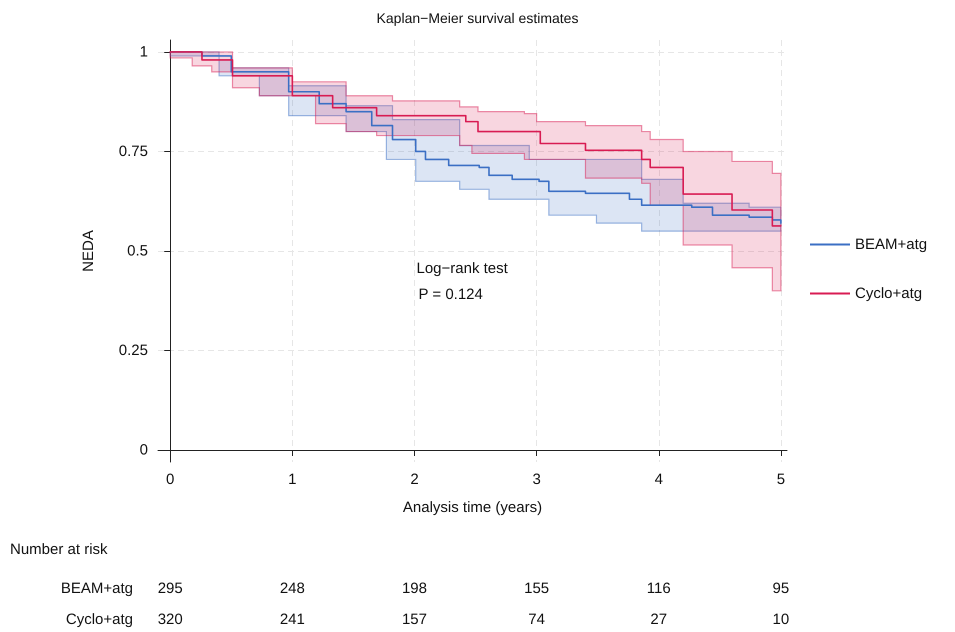  What do you see at coordinates (144, 51) in the screenshot?
I see `y-tick-label: 1` at bounding box center [144, 51].